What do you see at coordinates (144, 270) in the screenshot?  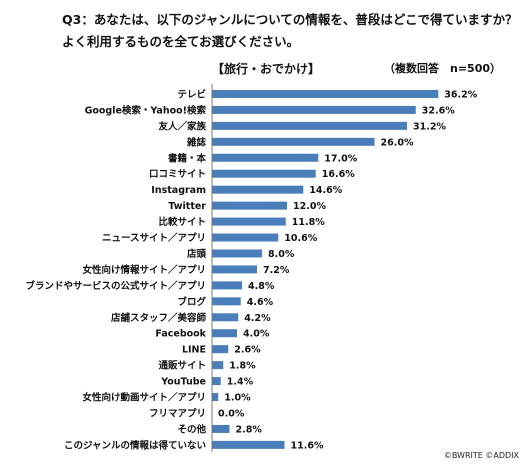 I see `category-label: 女性向け情報サイト／アプリ` at bounding box center [144, 270].